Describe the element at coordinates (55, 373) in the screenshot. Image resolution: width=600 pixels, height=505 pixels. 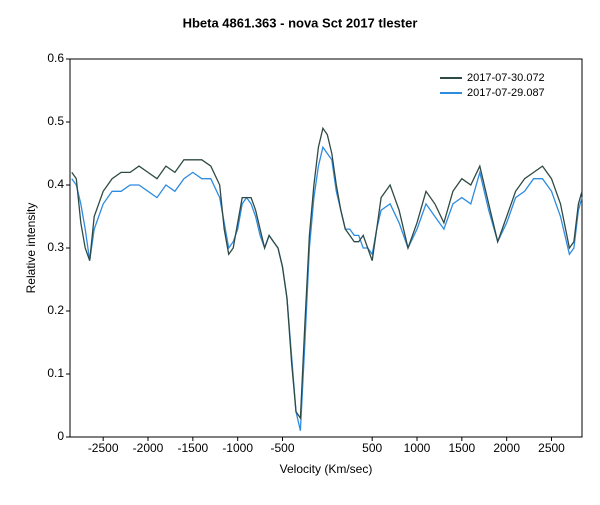
I see `y-tick-label: 0.1` at that location.